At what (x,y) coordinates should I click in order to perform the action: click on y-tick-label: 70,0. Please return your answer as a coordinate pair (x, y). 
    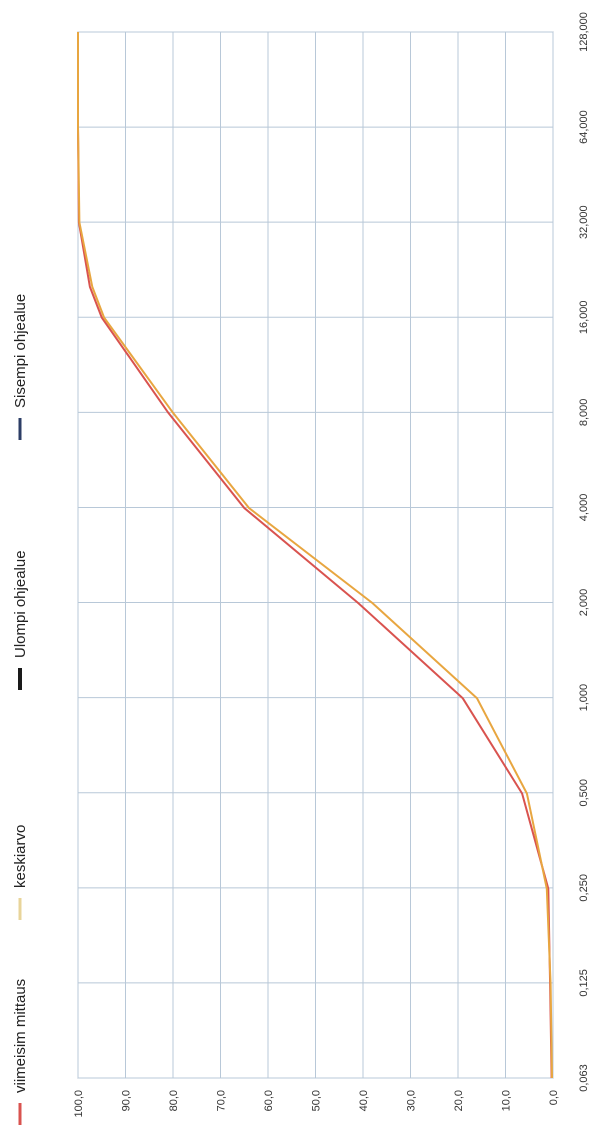
    Looking at the image, I should click on (222, 1100).